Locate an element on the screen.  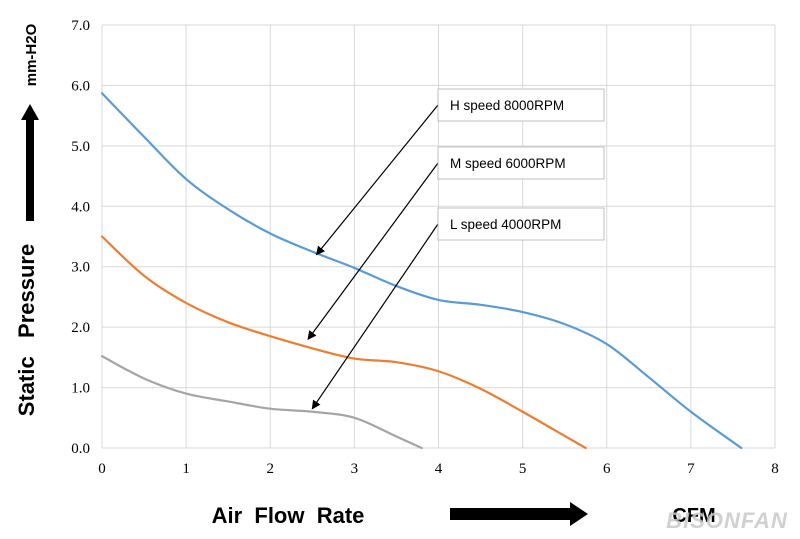
x-tick-label: 1 is located at coordinates (186, 469).